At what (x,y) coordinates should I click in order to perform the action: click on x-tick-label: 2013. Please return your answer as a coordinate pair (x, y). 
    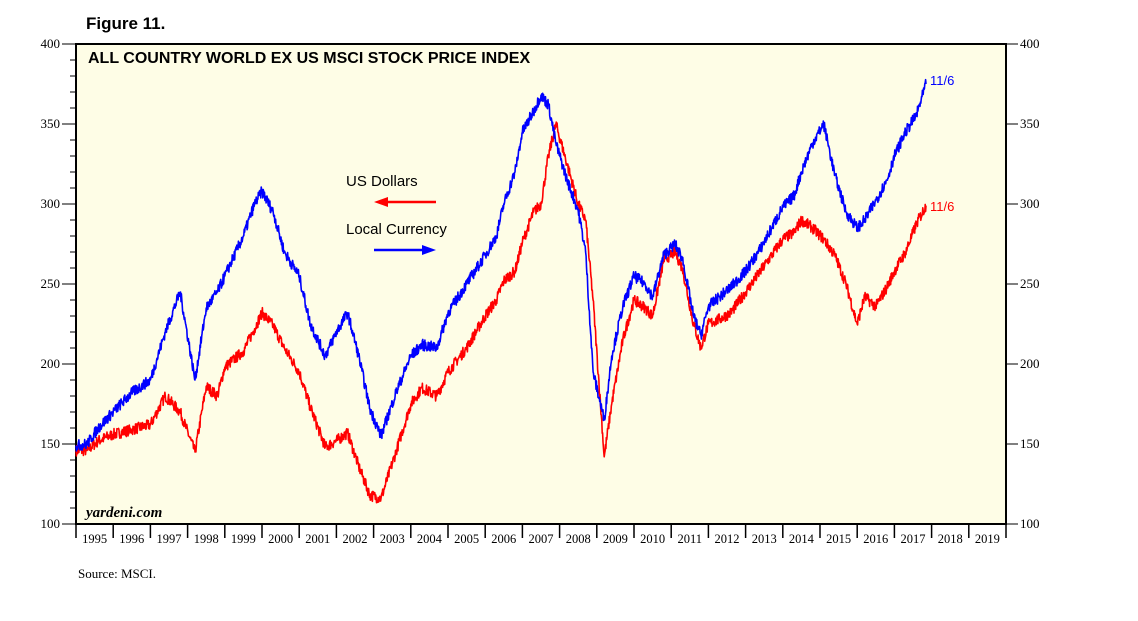
    Looking at the image, I should click on (764, 539).